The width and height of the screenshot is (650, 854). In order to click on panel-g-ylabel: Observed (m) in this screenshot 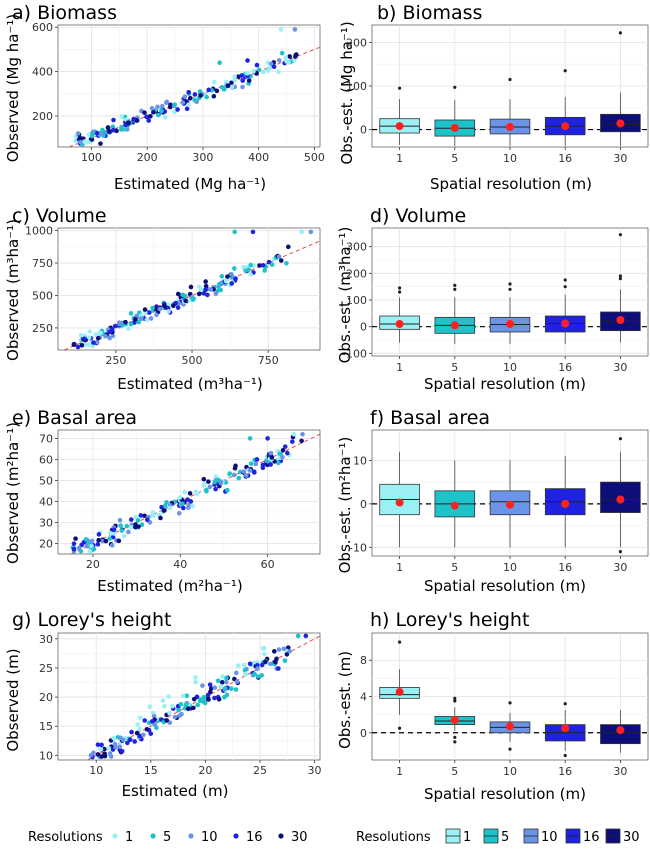, I will do `click(13, 699)`.